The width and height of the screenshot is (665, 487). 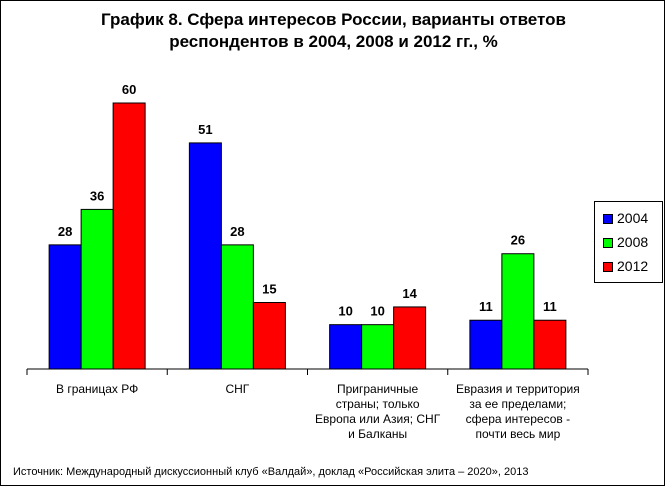 I want to click on data-label-2012-cat-1: 60, so click(x=129, y=89).